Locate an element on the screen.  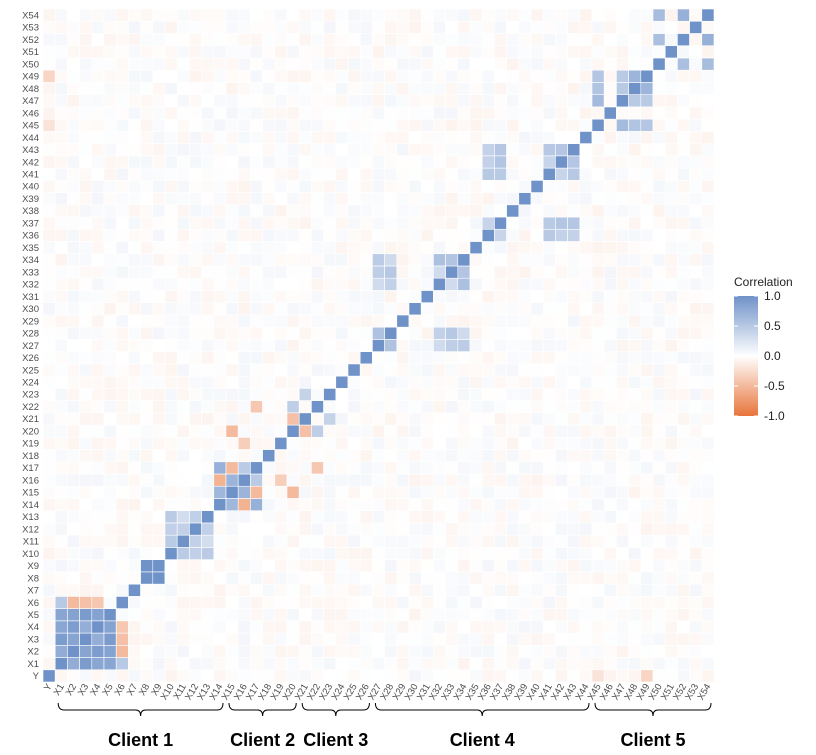
client-bracket is located at coordinates (653, 709).